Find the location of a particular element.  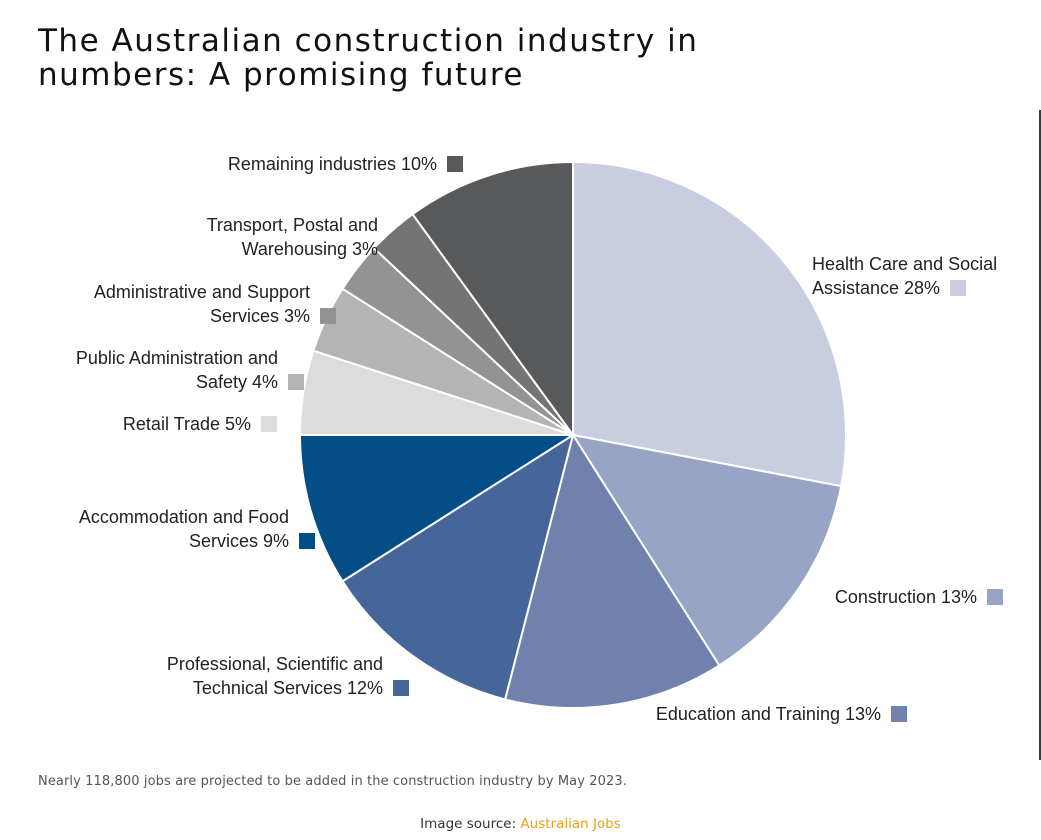

image-source: Image source: Australian Jobs is located at coordinates (520, 824).